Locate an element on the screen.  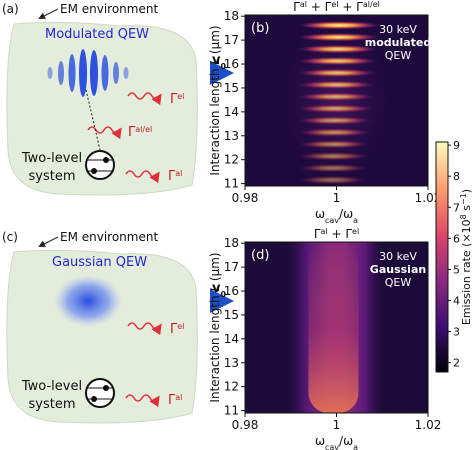
text-part: Emission rate (×10 is located at coordinates (466, 272).